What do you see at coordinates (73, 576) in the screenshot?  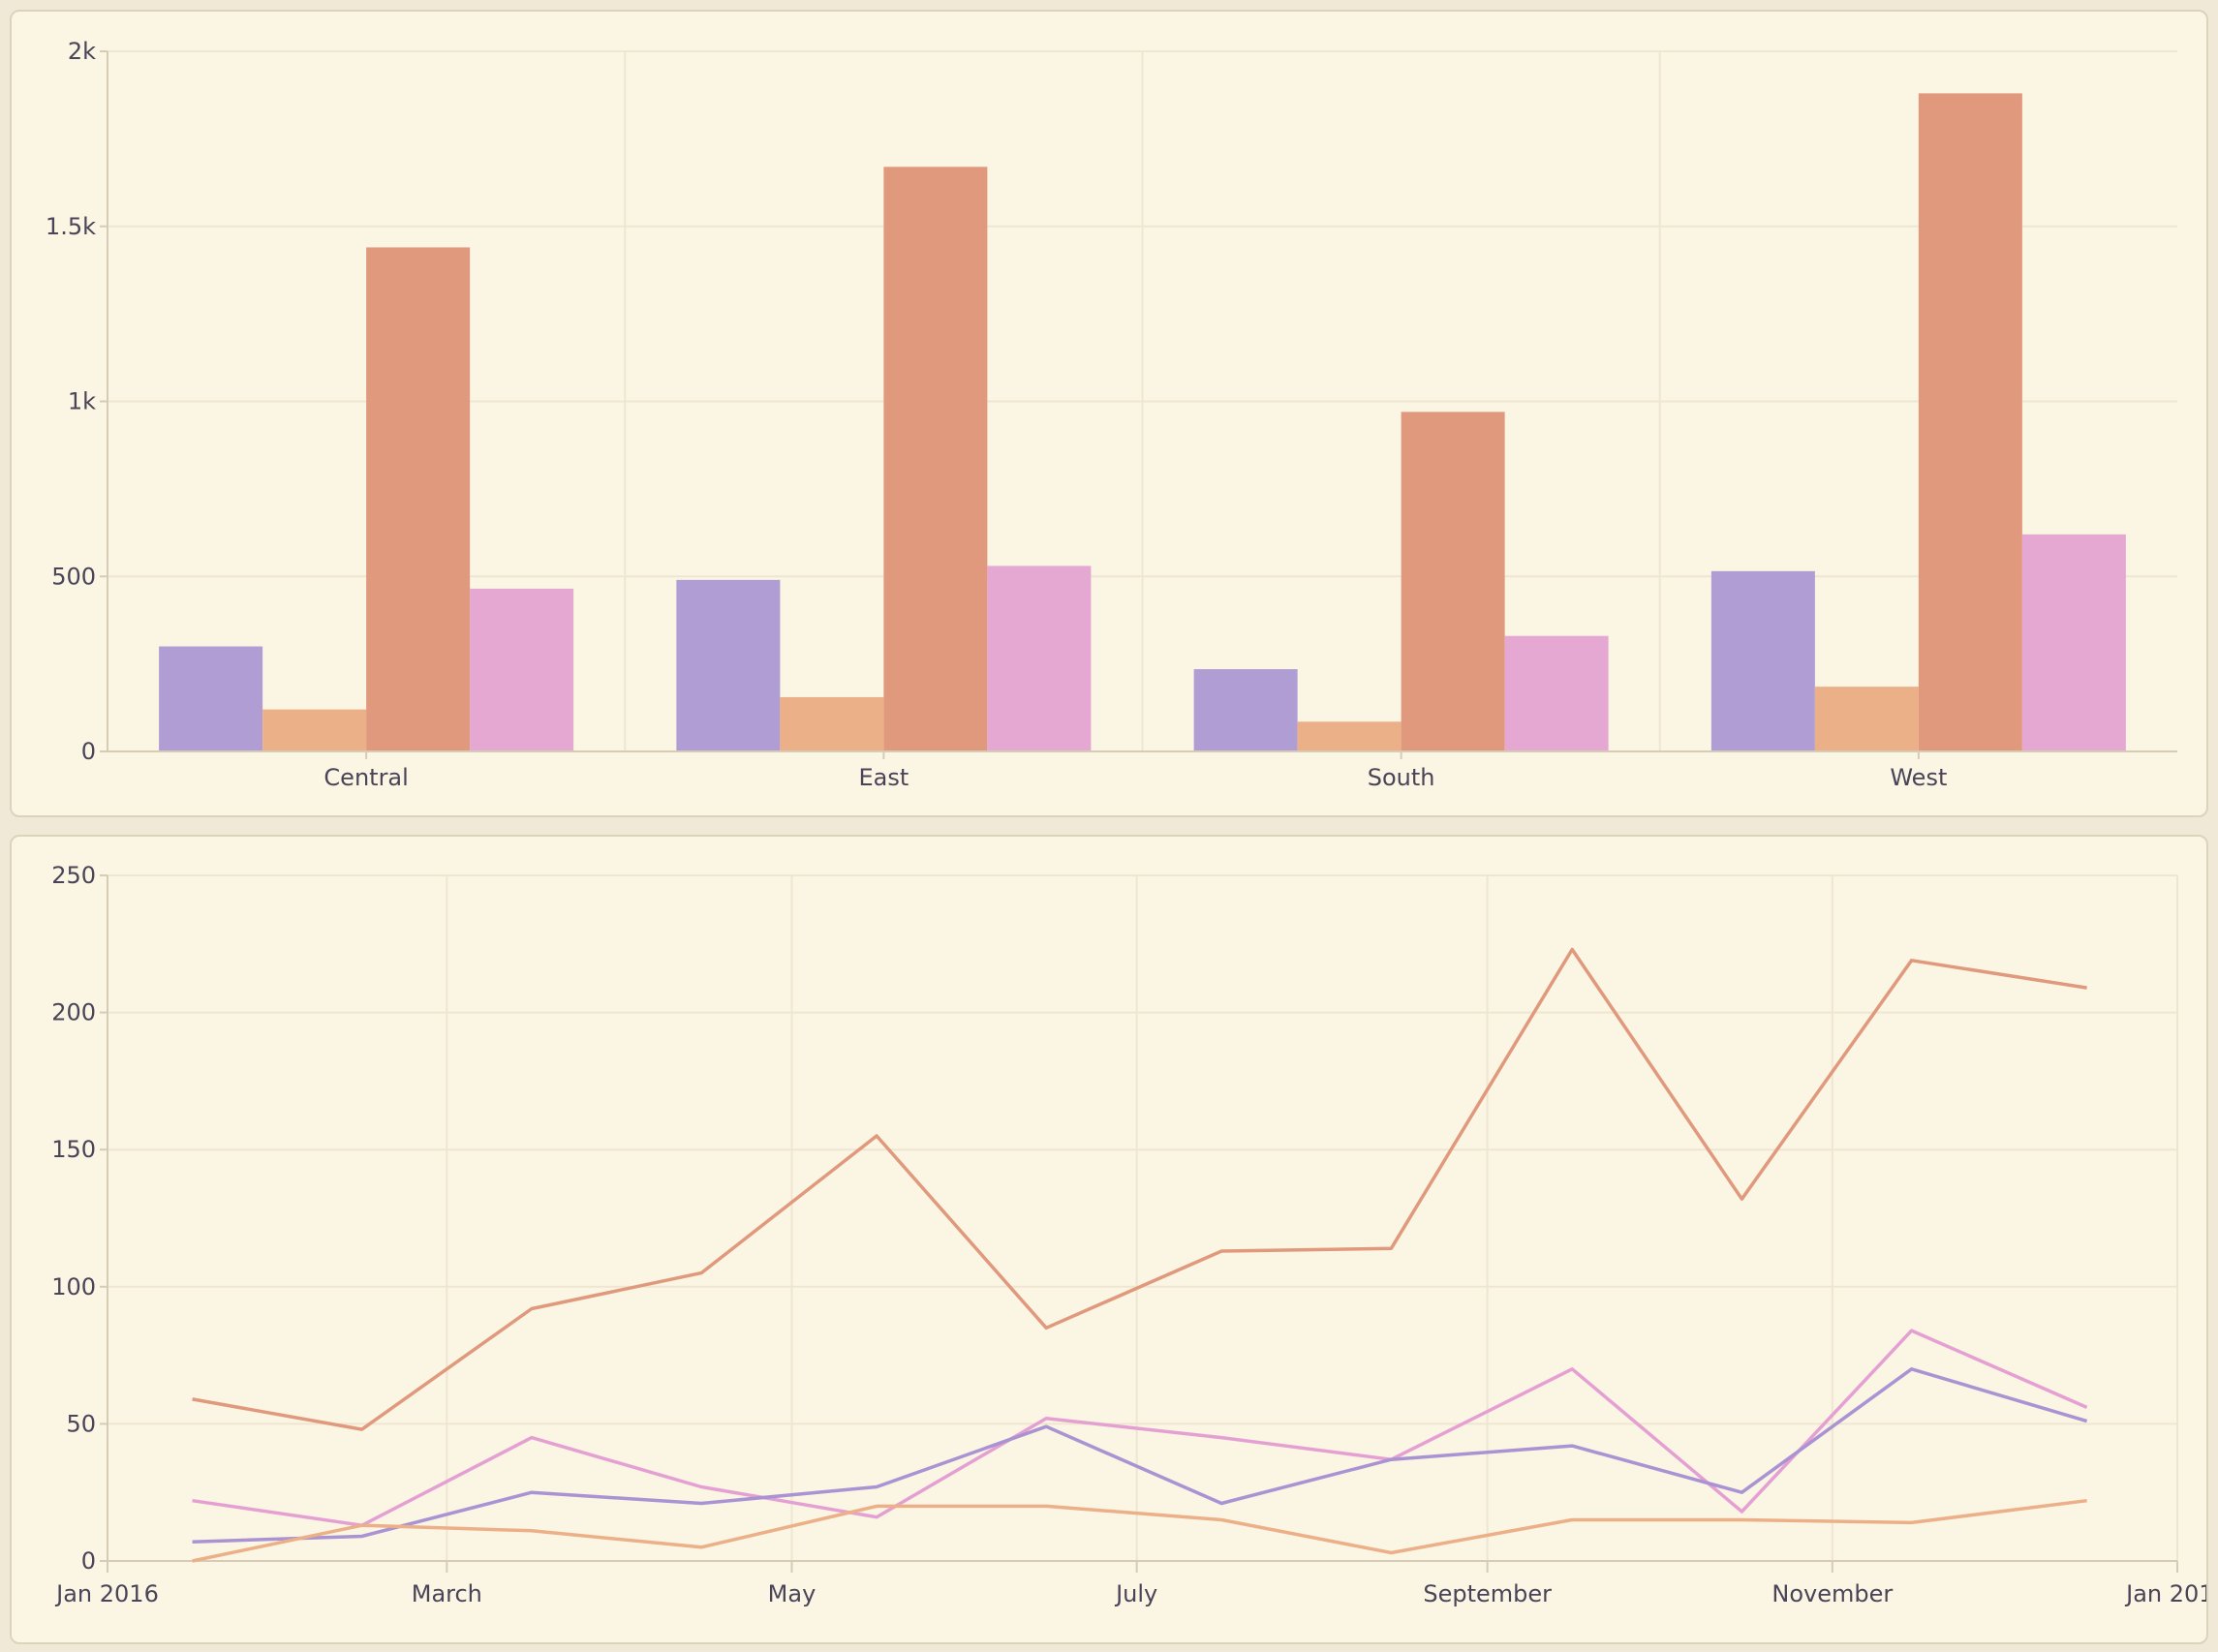 I see `y-tick-label: 500` at bounding box center [73, 576].